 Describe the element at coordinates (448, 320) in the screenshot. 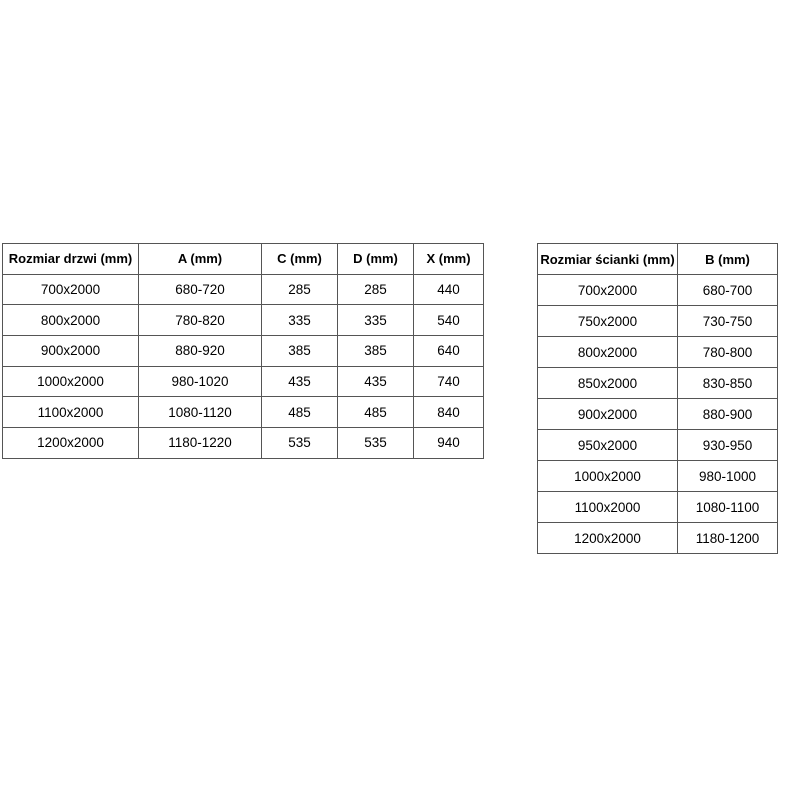

I see `table-cell: 540` at that location.